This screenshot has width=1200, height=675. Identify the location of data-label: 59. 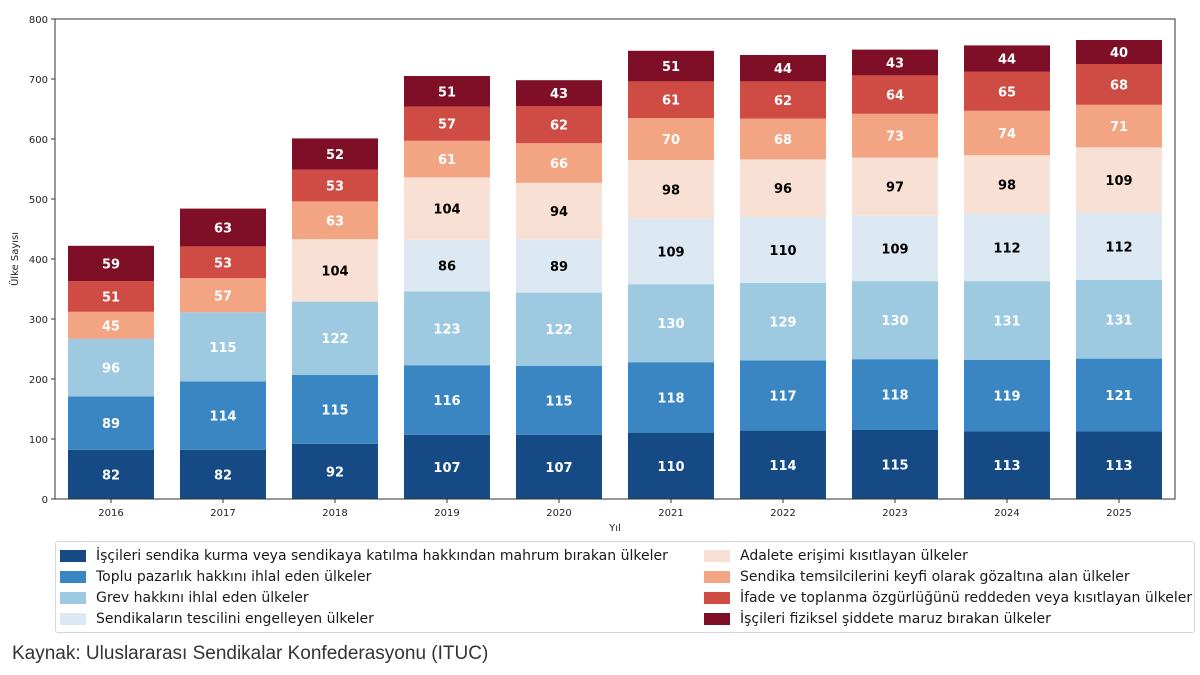
(111, 265).